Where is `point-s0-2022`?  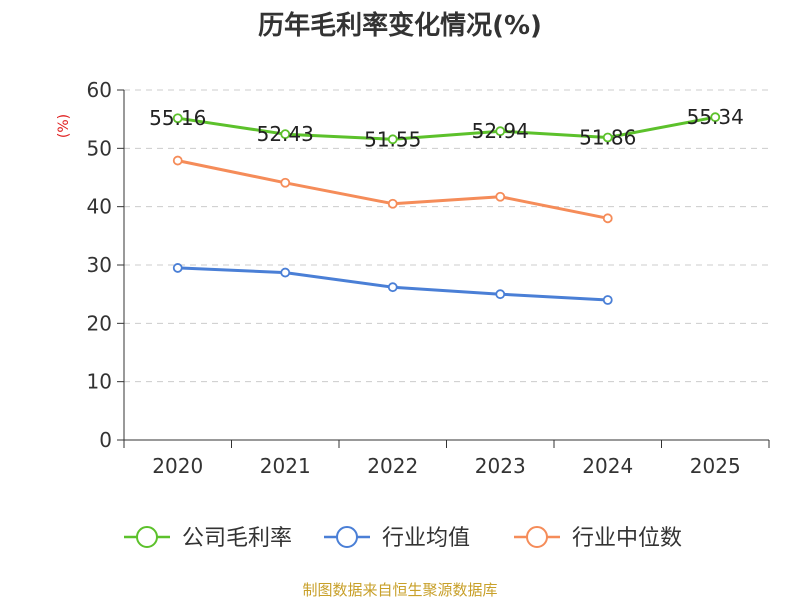 point-s0-2022 is located at coordinates (392, 139).